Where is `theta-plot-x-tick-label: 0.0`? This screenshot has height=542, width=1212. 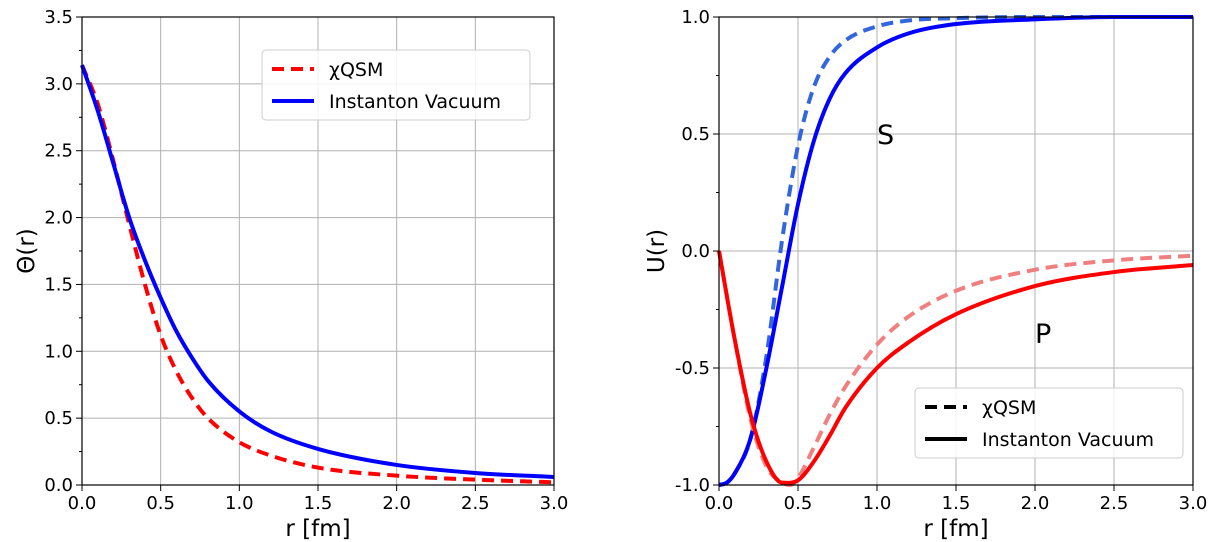 theta-plot-x-tick-label: 0.0 is located at coordinates (82, 503).